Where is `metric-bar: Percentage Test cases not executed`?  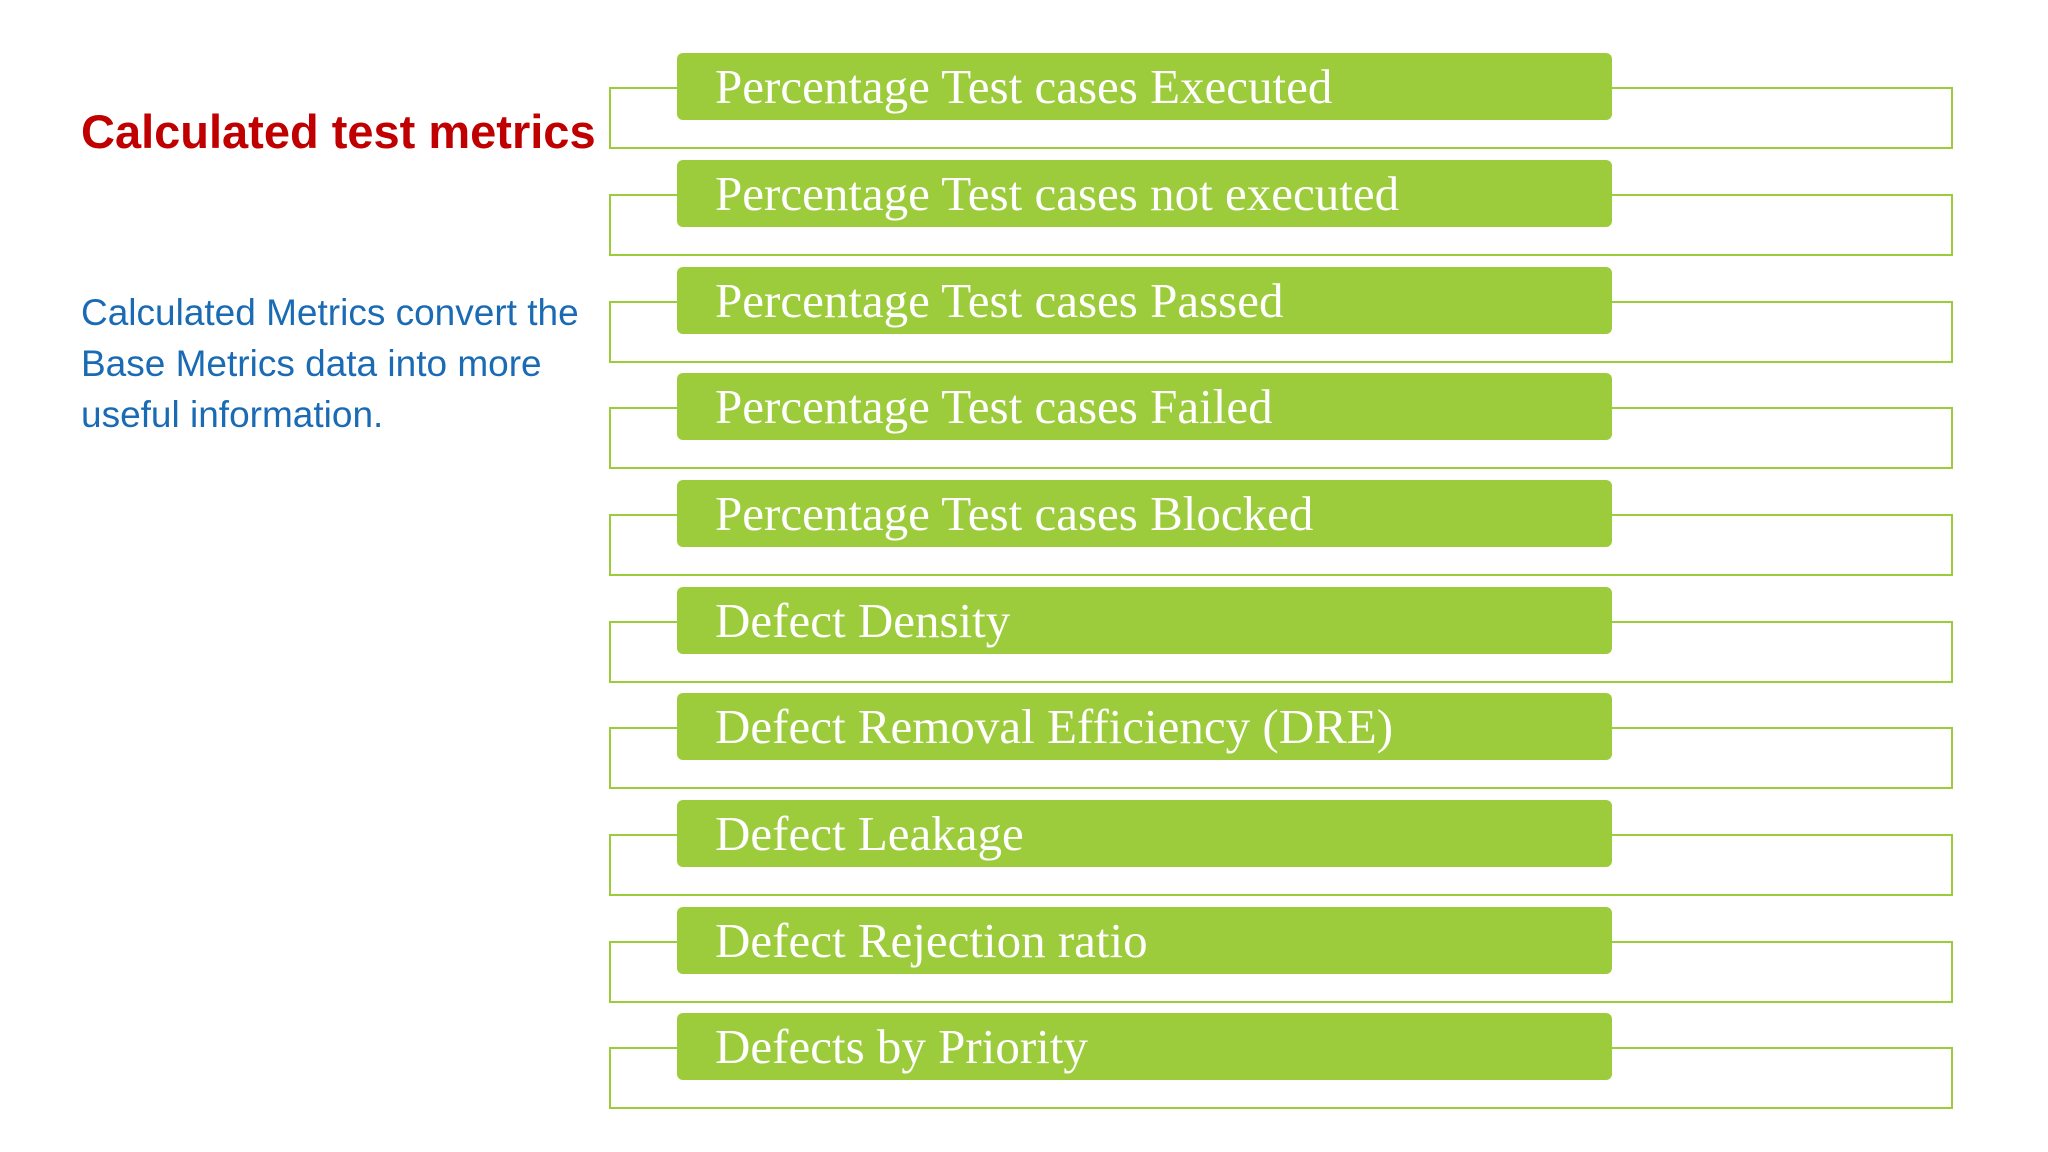
metric-bar: Percentage Test cases not executed is located at coordinates (1144, 193).